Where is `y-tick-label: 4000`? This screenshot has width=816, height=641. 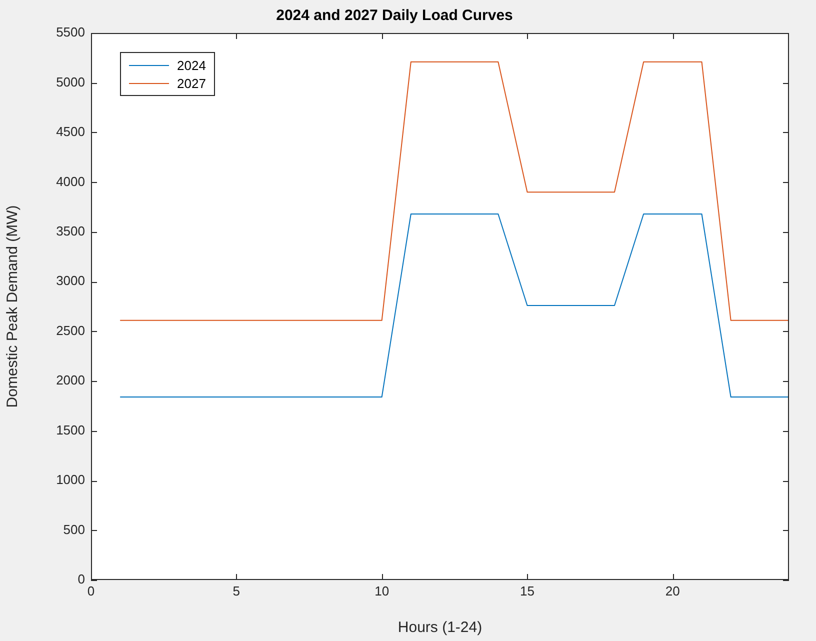 y-tick-label: 4000 is located at coordinates (70, 181).